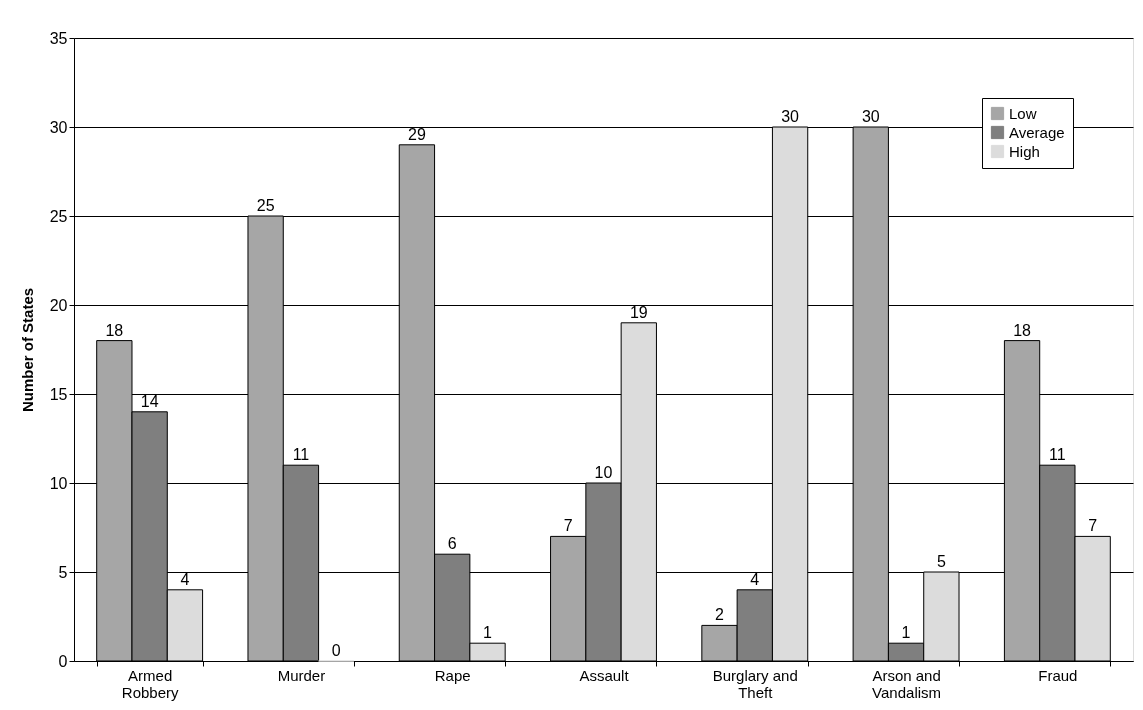  What do you see at coordinates (149, 401) in the screenshot?
I see `data-label: 14` at bounding box center [149, 401].